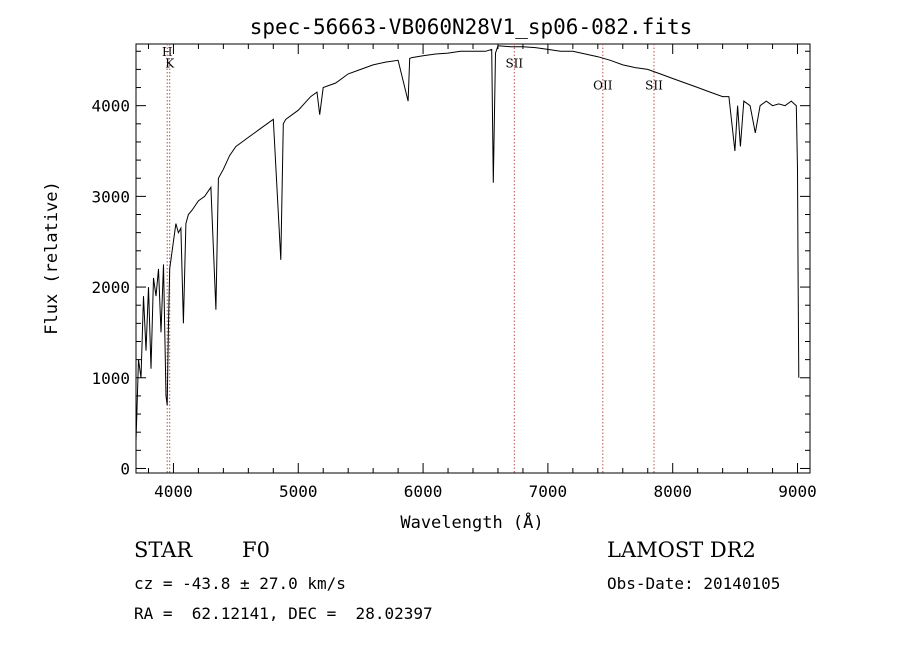 The image size is (900, 649). Describe the element at coordinates (256, 550) in the screenshot. I see `spectral-class: F0` at that location.